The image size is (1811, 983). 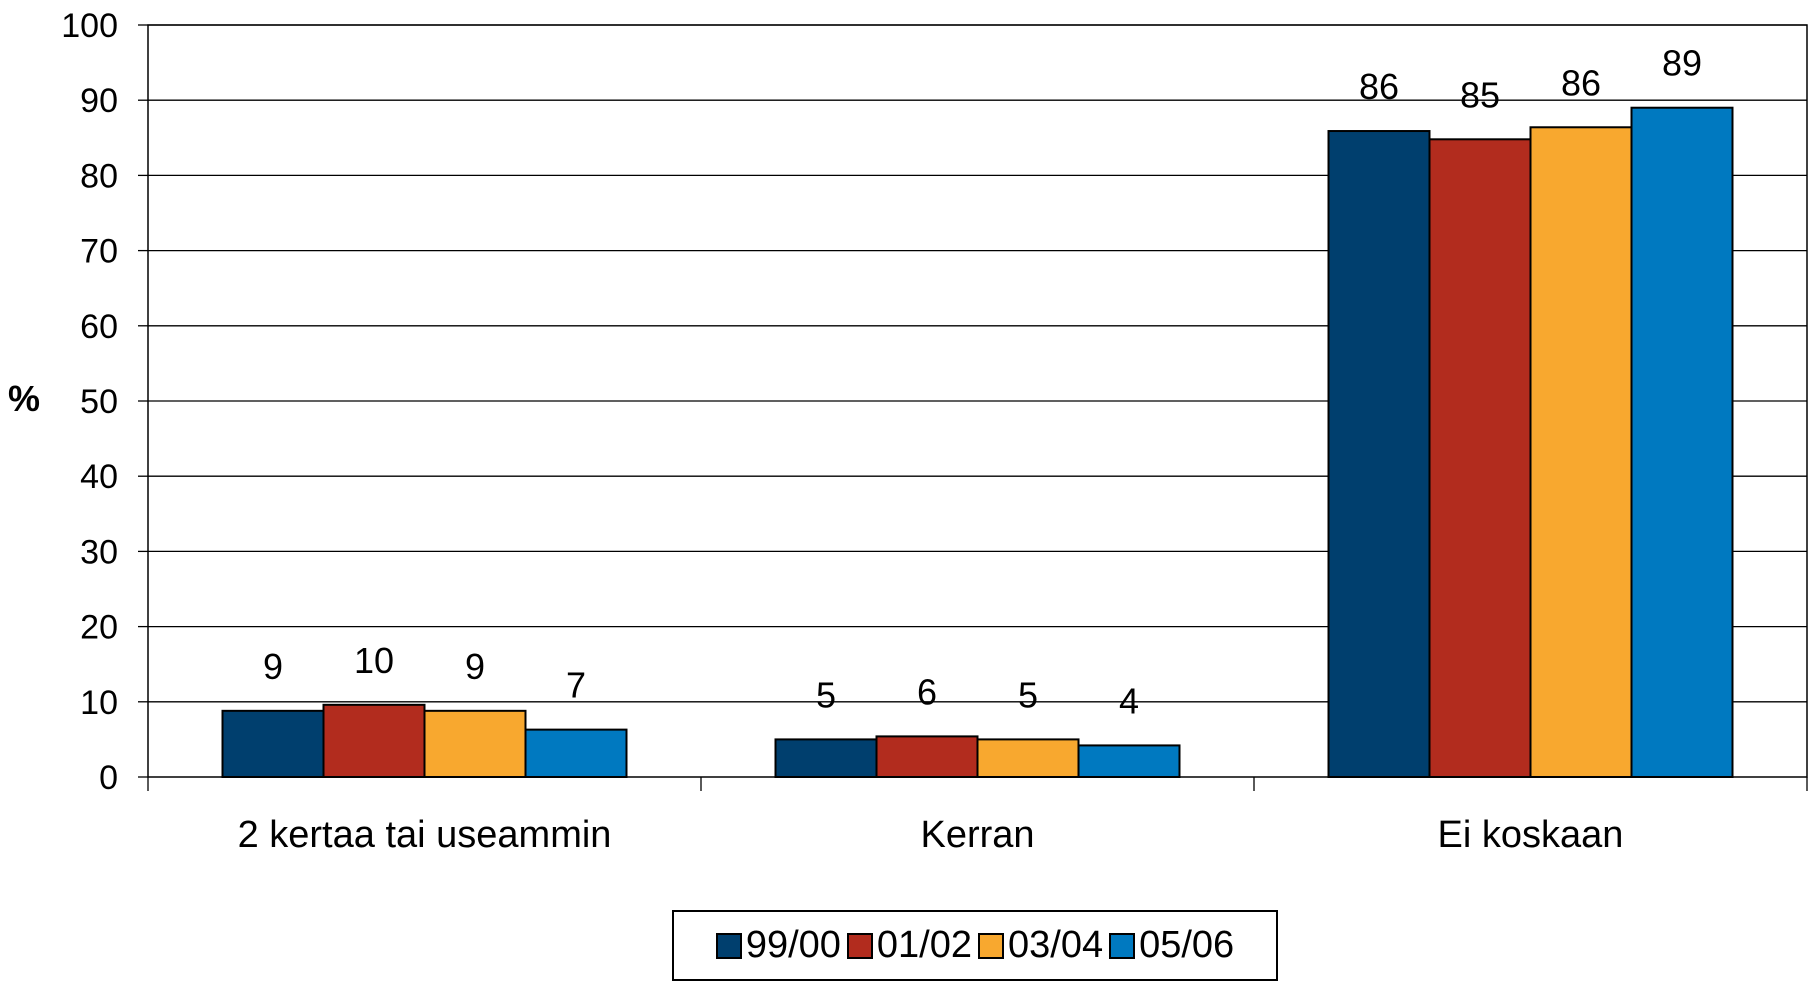 What do you see at coordinates (99, 552) in the screenshot?
I see `y-tick-label: 30` at bounding box center [99, 552].